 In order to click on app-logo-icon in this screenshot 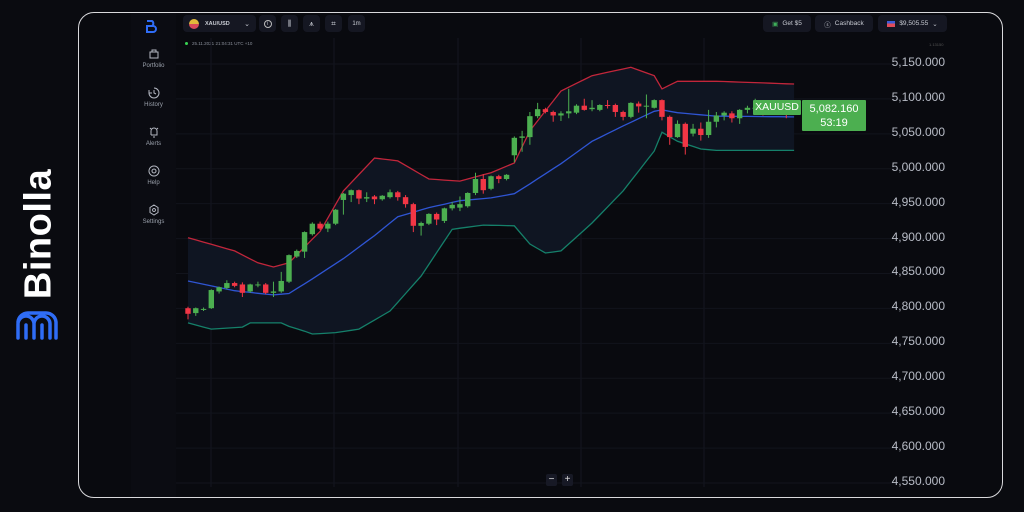, I will do `click(151, 26)`.